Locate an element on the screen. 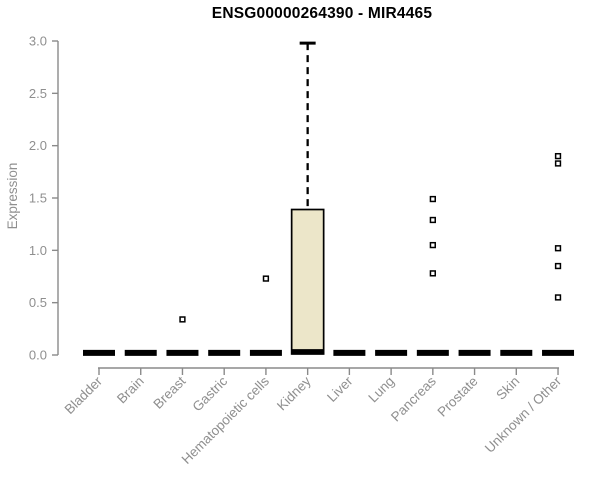 The width and height of the screenshot is (600, 500). x-tick-label-bladder: Bladder is located at coordinates (84, 395).